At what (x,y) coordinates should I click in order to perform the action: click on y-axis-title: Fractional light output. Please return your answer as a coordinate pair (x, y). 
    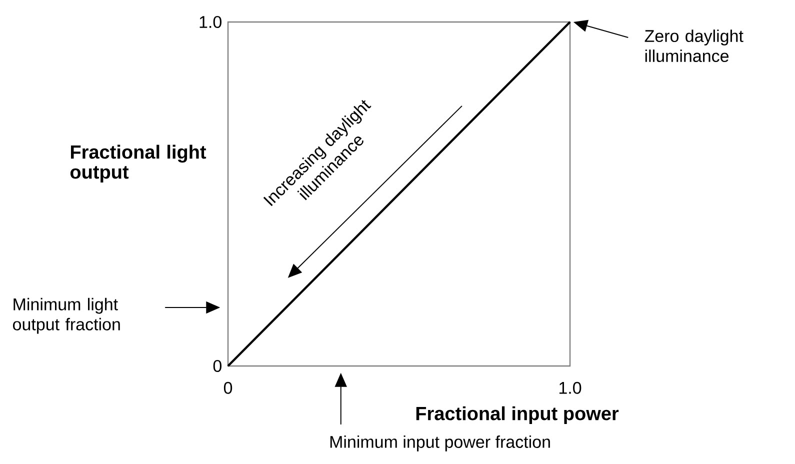
    Looking at the image, I should click on (138, 163).